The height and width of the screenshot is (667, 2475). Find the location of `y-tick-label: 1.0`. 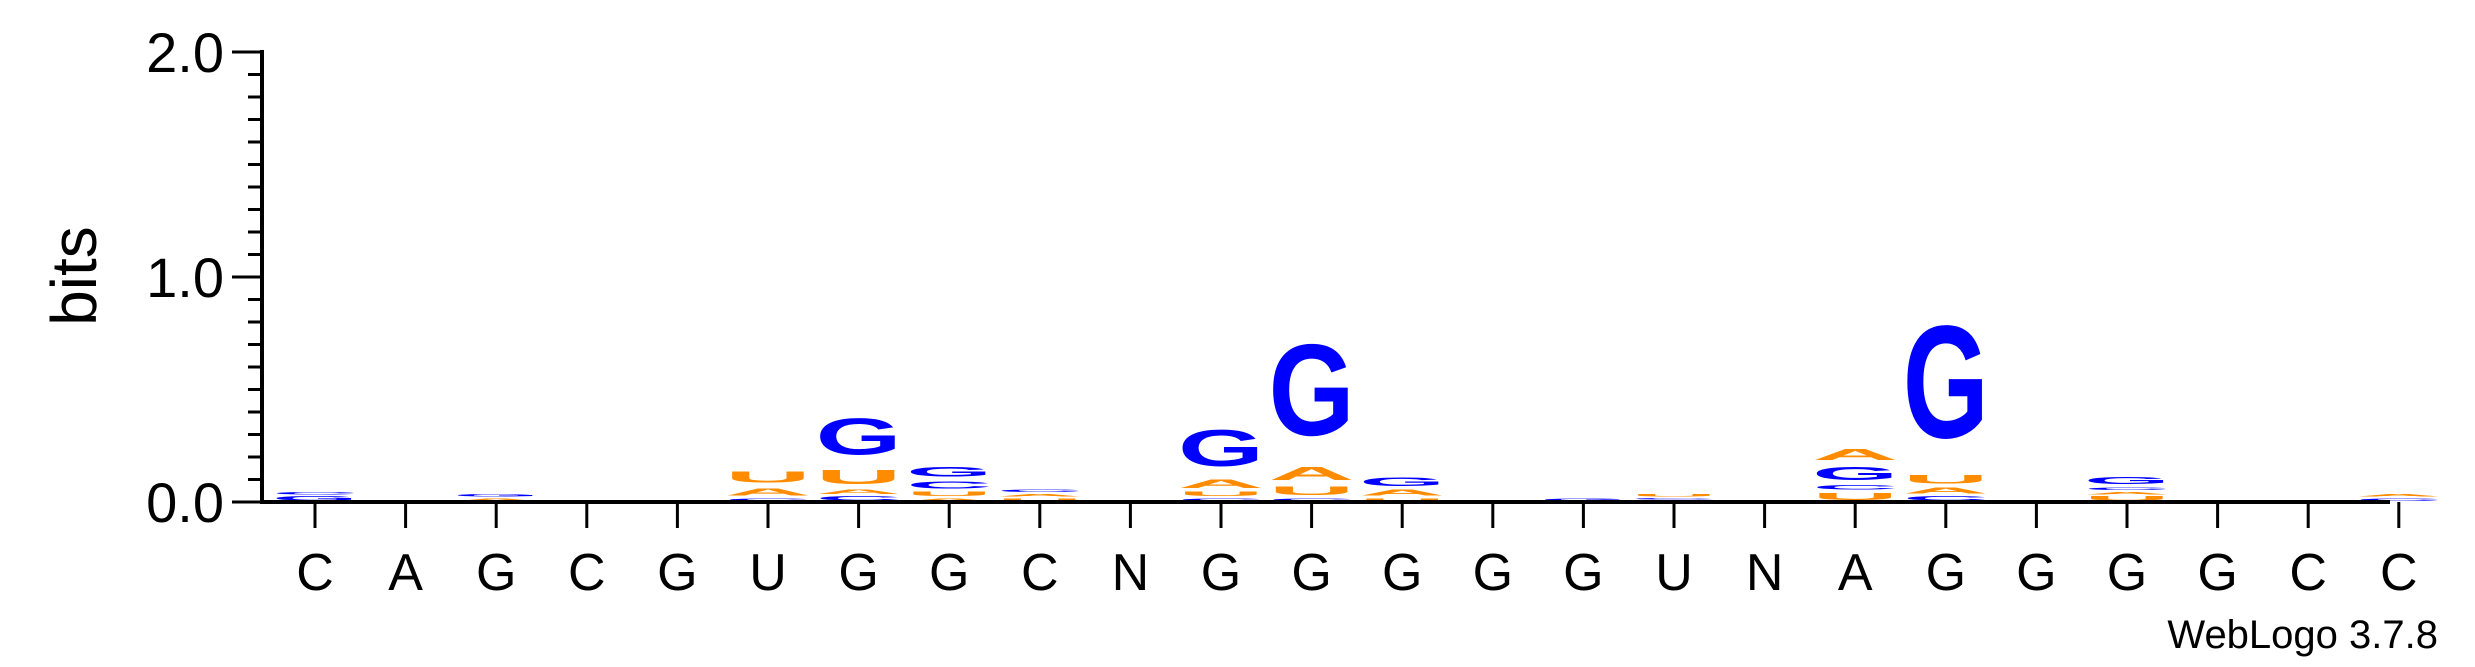

y-tick-label: 1.0 is located at coordinates (185, 277).